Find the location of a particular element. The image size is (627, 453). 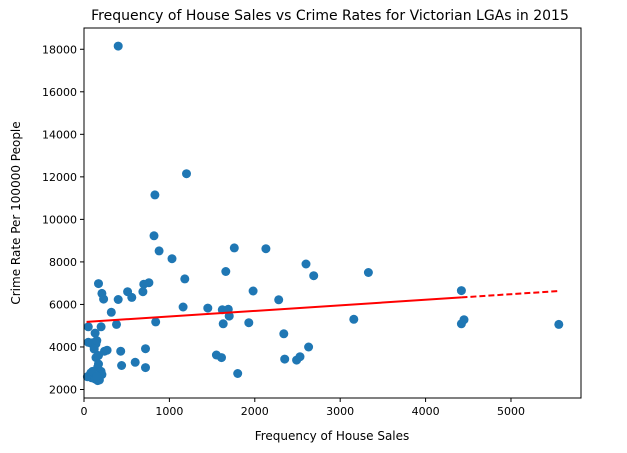

y-axis-label: Crime Rate Per 100000 People is located at coordinates (16, 212).